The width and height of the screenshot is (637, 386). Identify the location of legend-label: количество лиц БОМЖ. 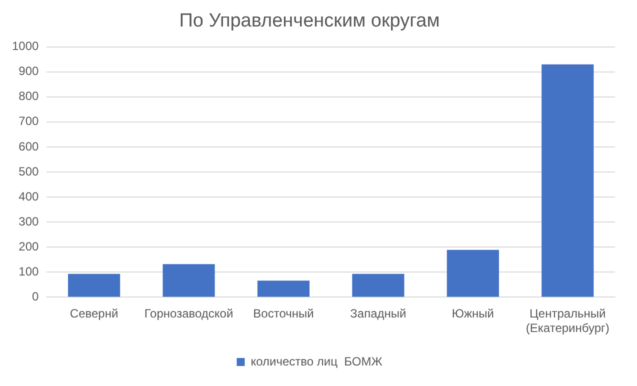
(316, 361).